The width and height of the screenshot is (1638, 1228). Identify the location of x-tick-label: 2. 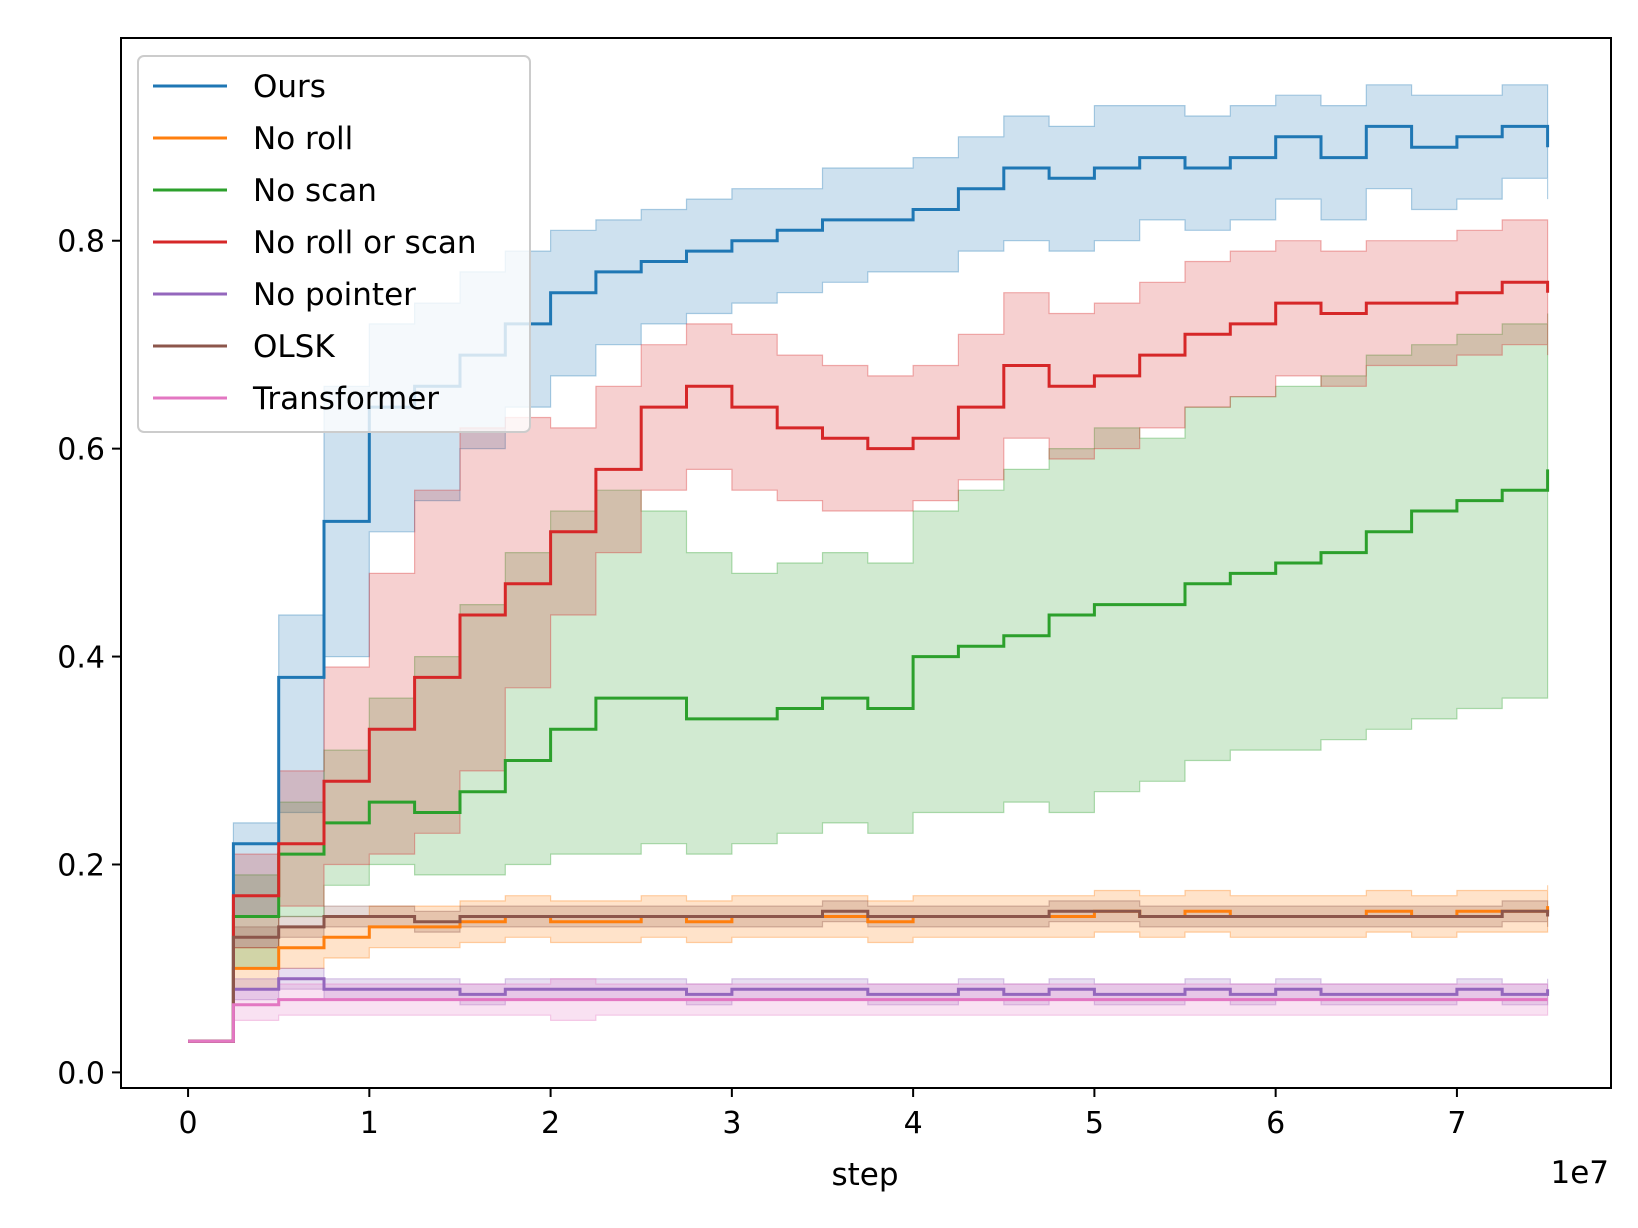
(550, 1123).